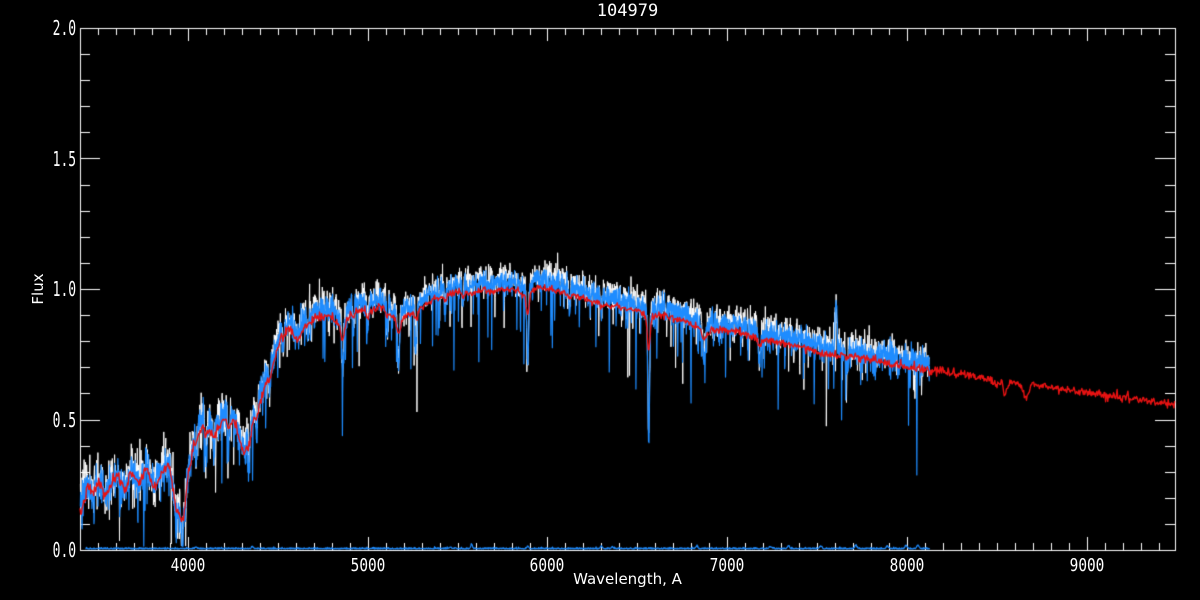 The image size is (1200, 600). What do you see at coordinates (627, 11) in the screenshot?
I see `chart-title: 104979` at bounding box center [627, 11].